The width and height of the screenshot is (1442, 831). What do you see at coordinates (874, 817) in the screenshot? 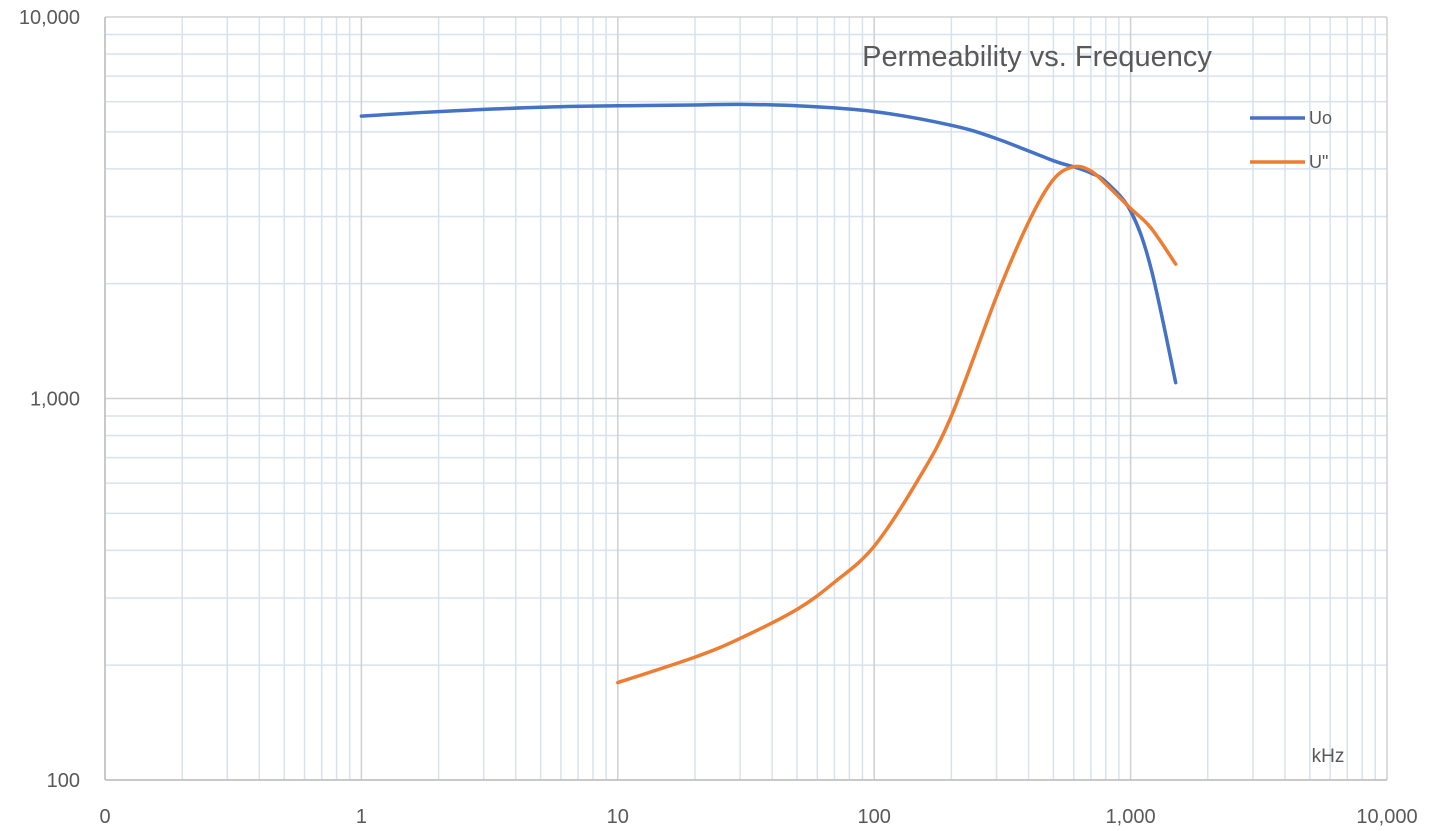
I see `x-tick-label: 100` at bounding box center [874, 817].